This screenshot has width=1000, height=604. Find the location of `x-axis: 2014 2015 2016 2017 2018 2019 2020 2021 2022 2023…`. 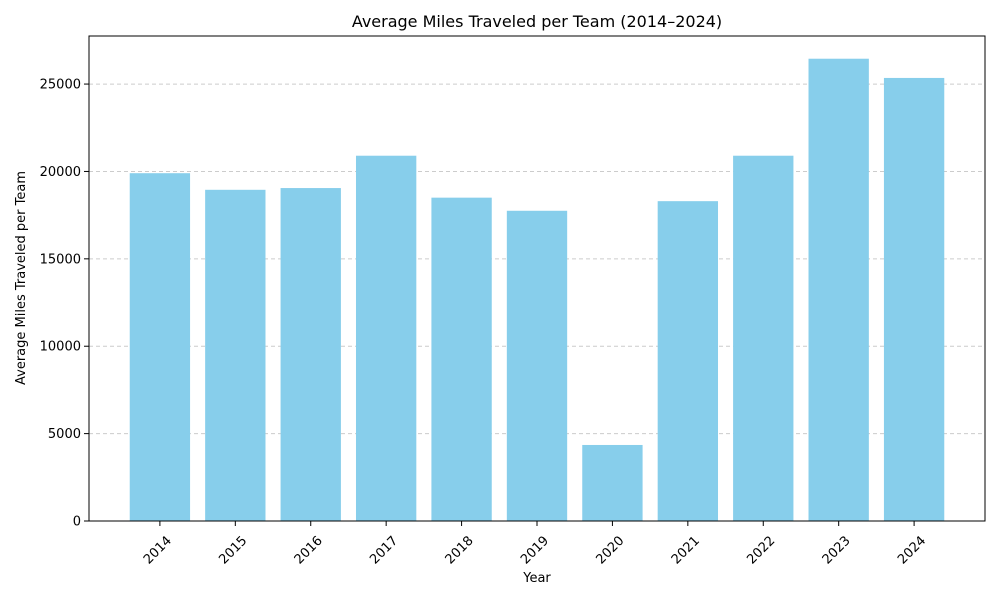

x-axis: 2014 2015 2016 2017 2018 2019 2020 2021 2022 2023… is located at coordinates (535, 544).